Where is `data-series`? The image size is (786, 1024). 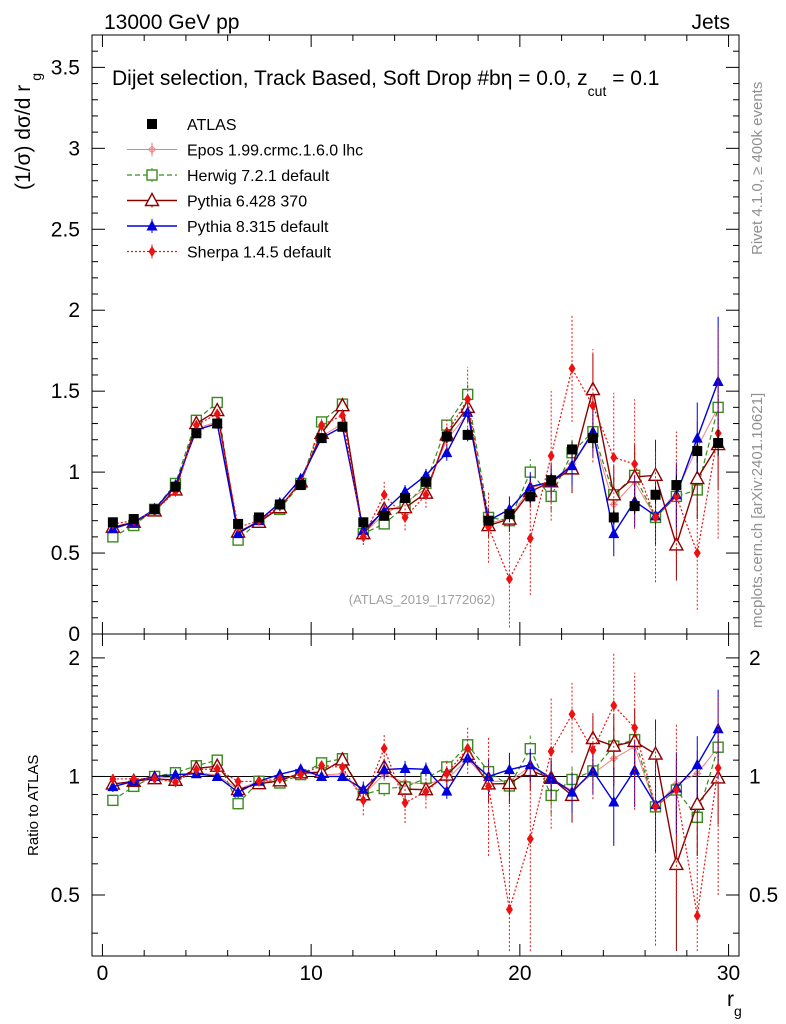 data-series is located at coordinates (415, 473).